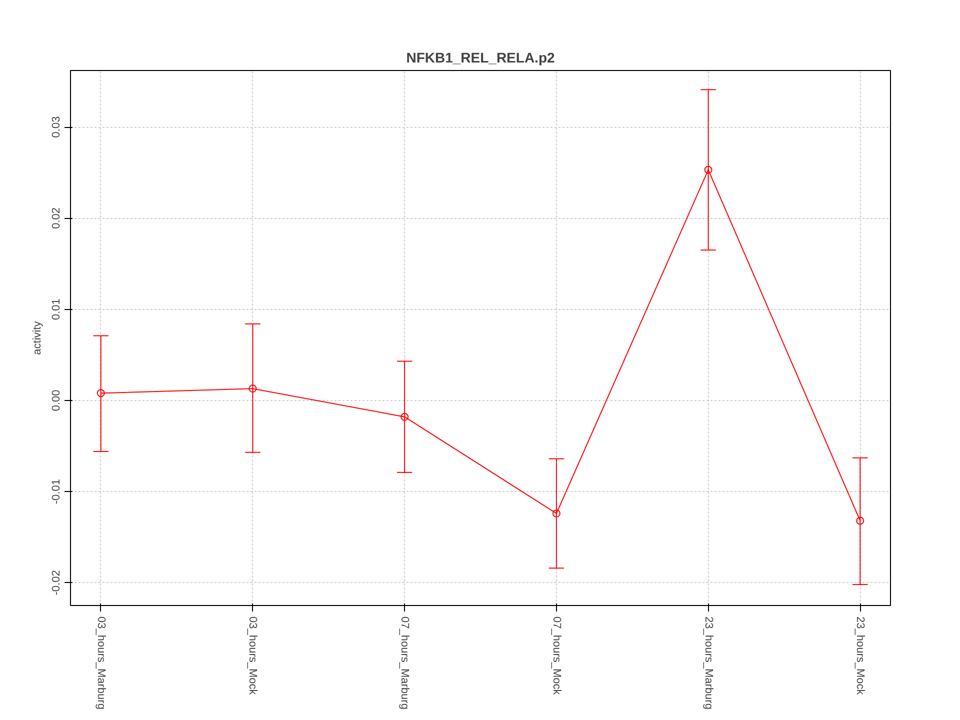  I want to click on x-tick-label: 07_hours_Mock, so click(556, 656).